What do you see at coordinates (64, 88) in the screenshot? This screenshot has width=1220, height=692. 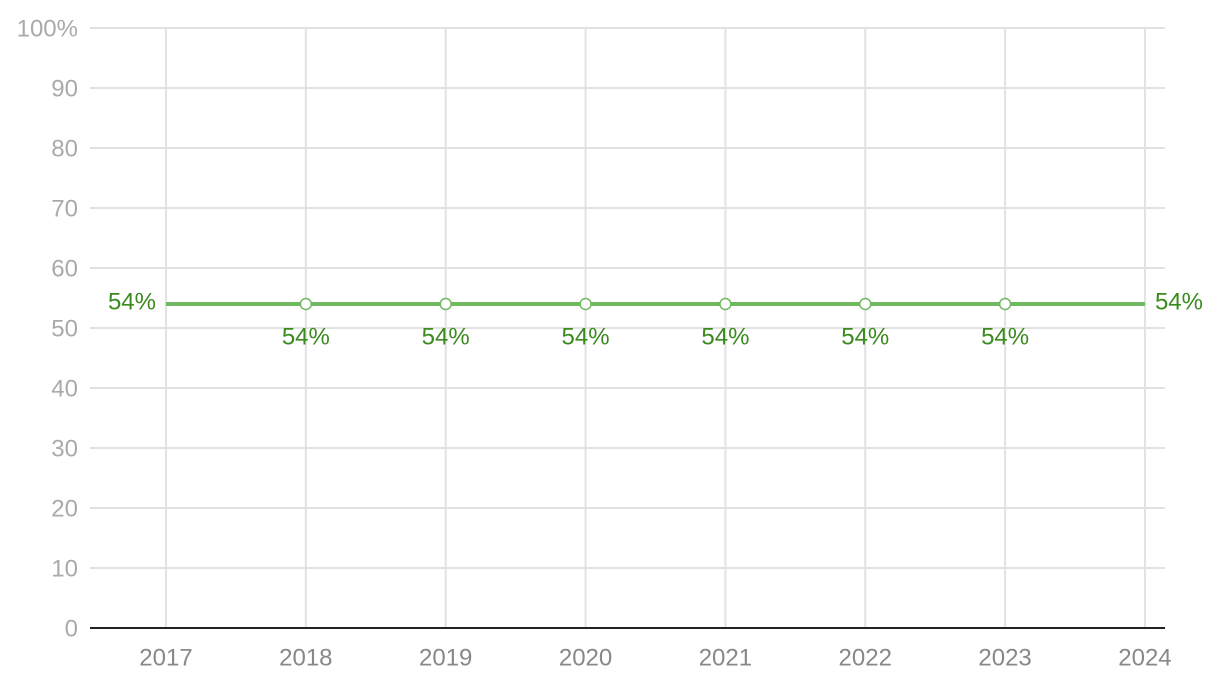 I see `y-tick-label: 90` at bounding box center [64, 88].